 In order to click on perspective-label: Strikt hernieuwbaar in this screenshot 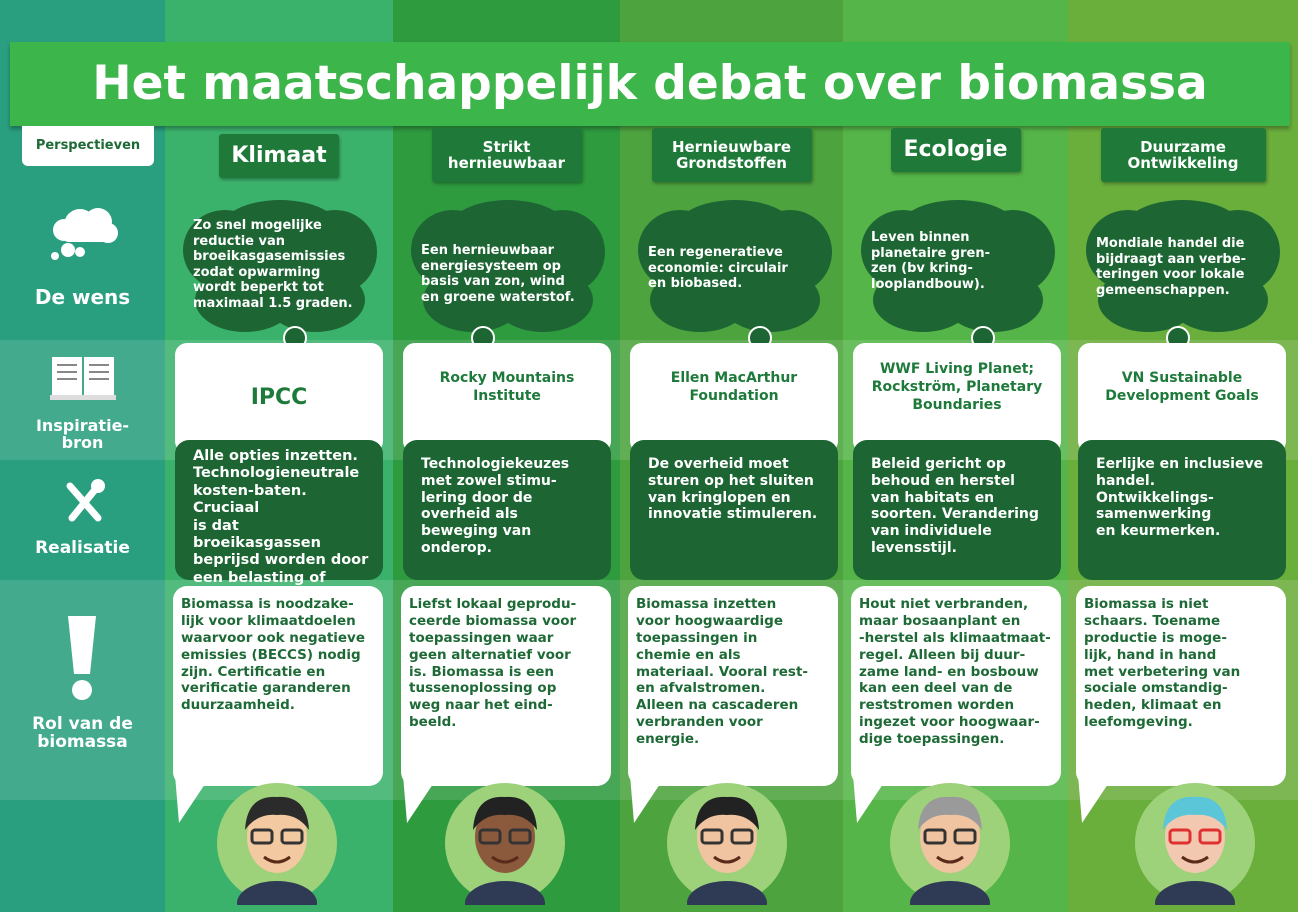, I will do `click(506, 155)`.